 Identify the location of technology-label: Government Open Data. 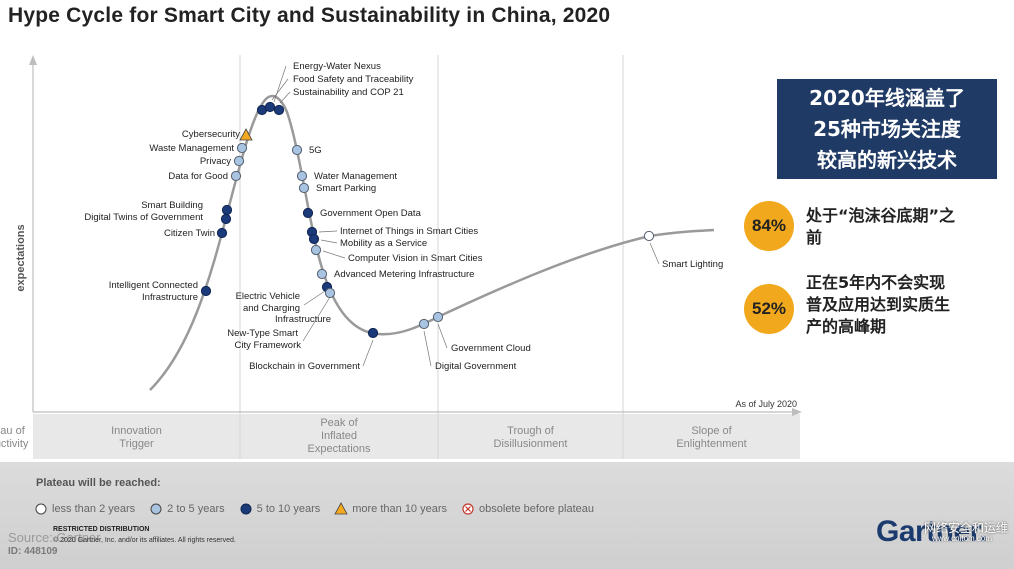
(371, 213).